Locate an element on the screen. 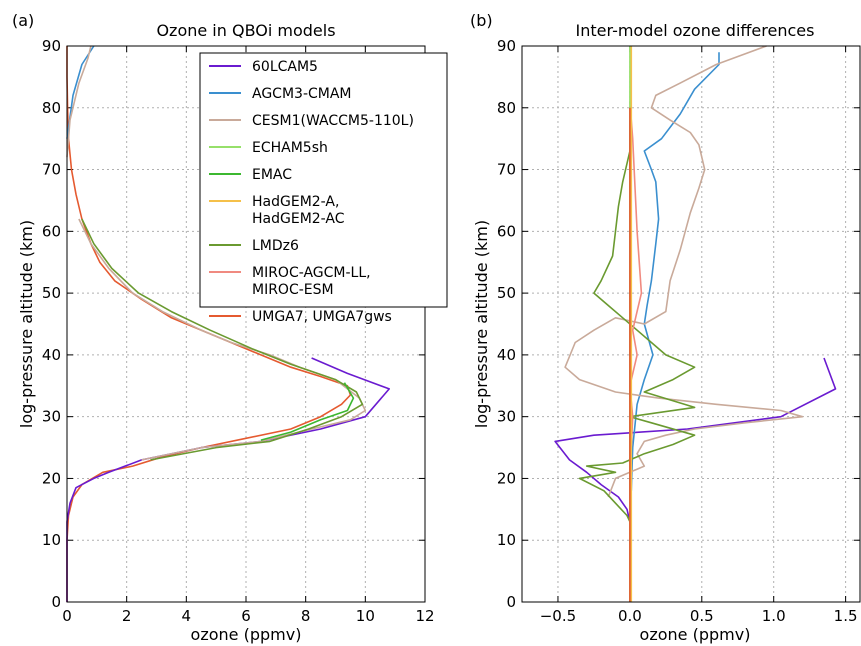 The width and height of the screenshot is (861, 646). legend-label-line2: HadGEM2-AC is located at coordinates (298, 219).